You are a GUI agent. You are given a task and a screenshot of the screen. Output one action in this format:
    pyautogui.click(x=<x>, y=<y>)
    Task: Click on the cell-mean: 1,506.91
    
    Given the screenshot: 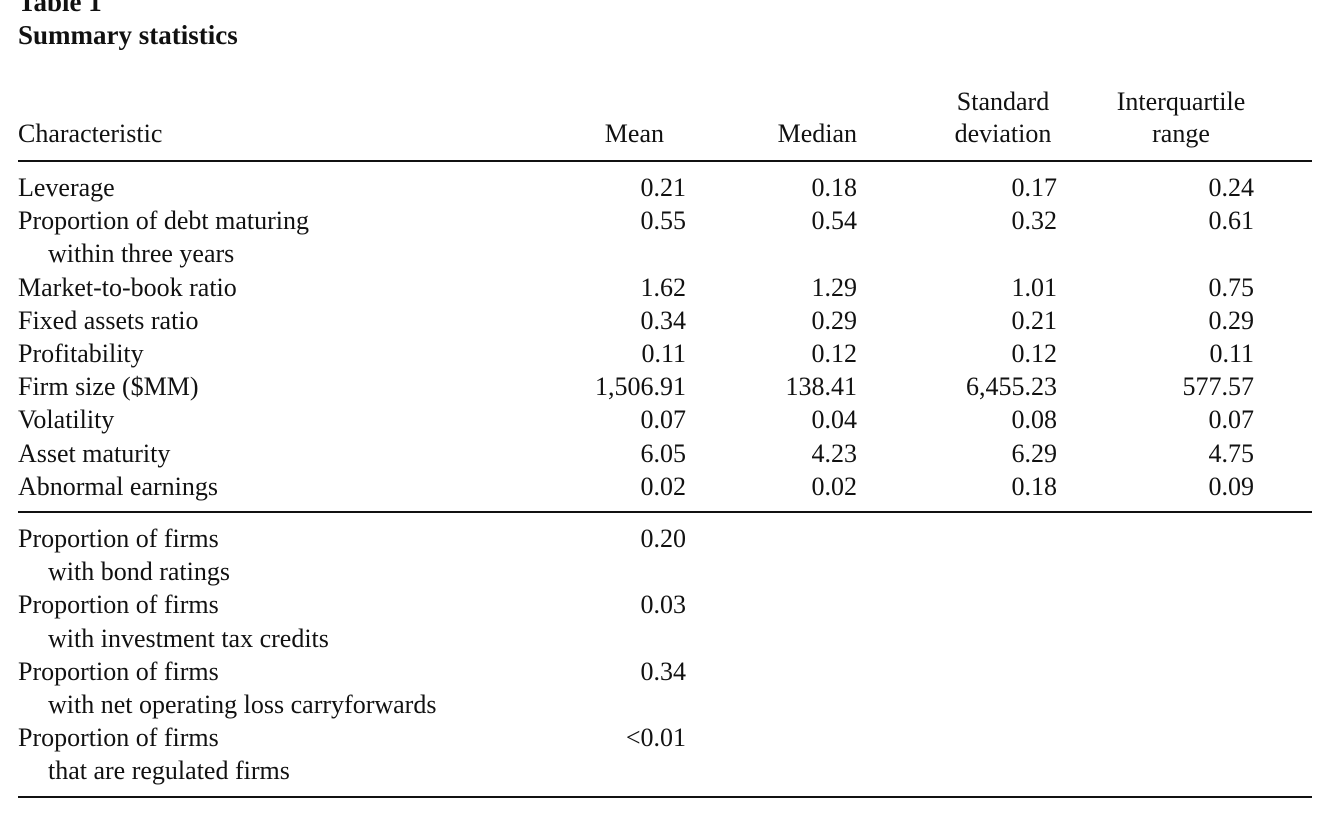 What is the action you would take?
    pyautogui.click(x=640, y=387)
    